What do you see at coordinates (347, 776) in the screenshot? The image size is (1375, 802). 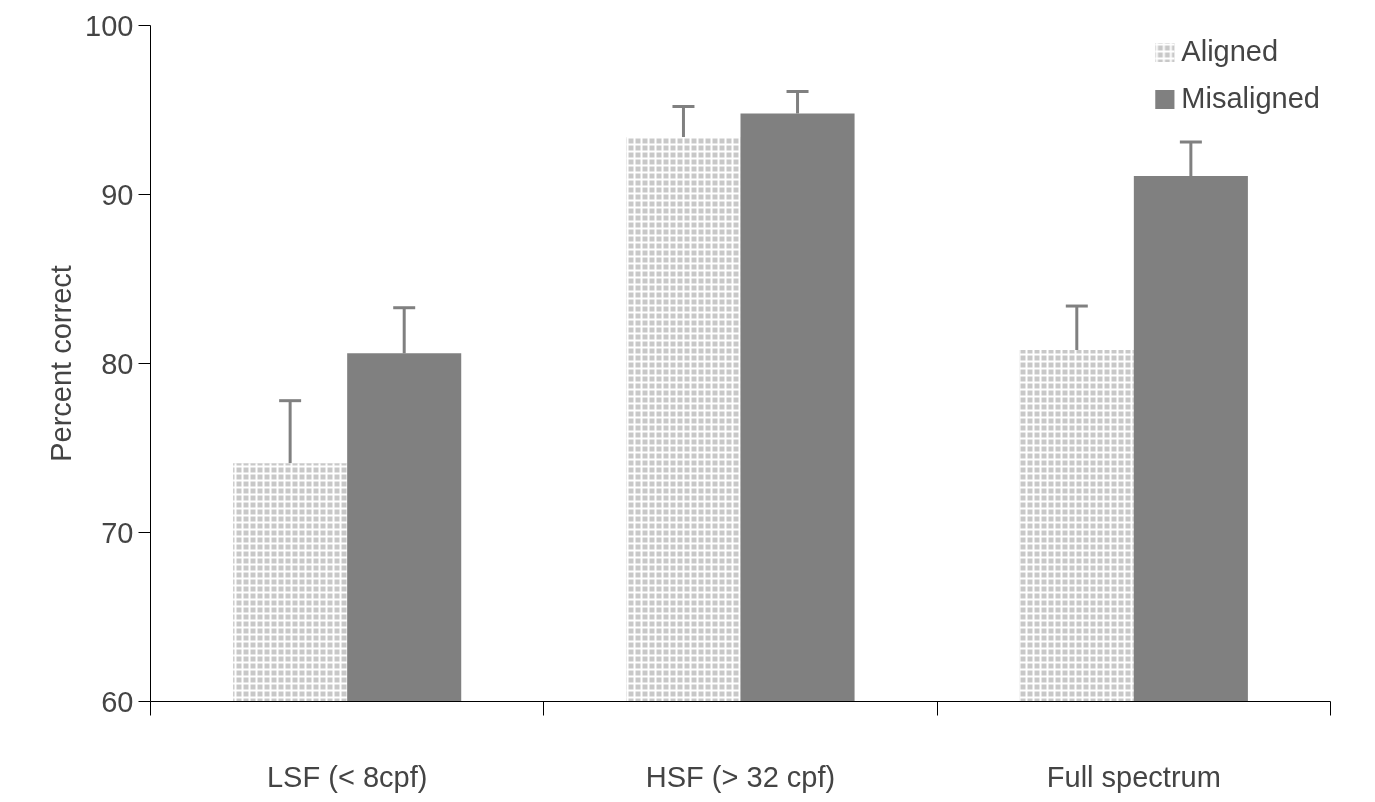 I see `x-tick-label: LSF (< 8cpf)` at bounding box center [347, 776].